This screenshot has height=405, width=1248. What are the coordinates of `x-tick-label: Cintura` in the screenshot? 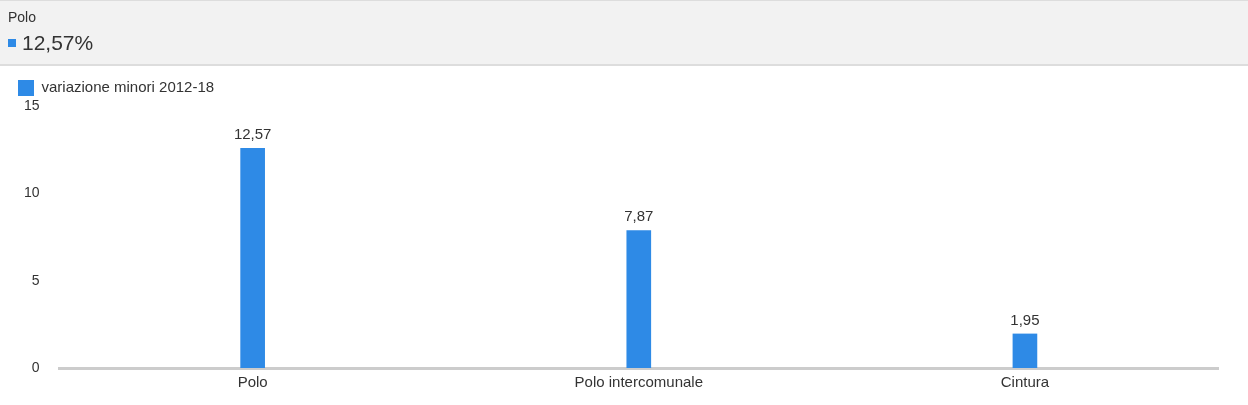 It's located at (1025, 382).